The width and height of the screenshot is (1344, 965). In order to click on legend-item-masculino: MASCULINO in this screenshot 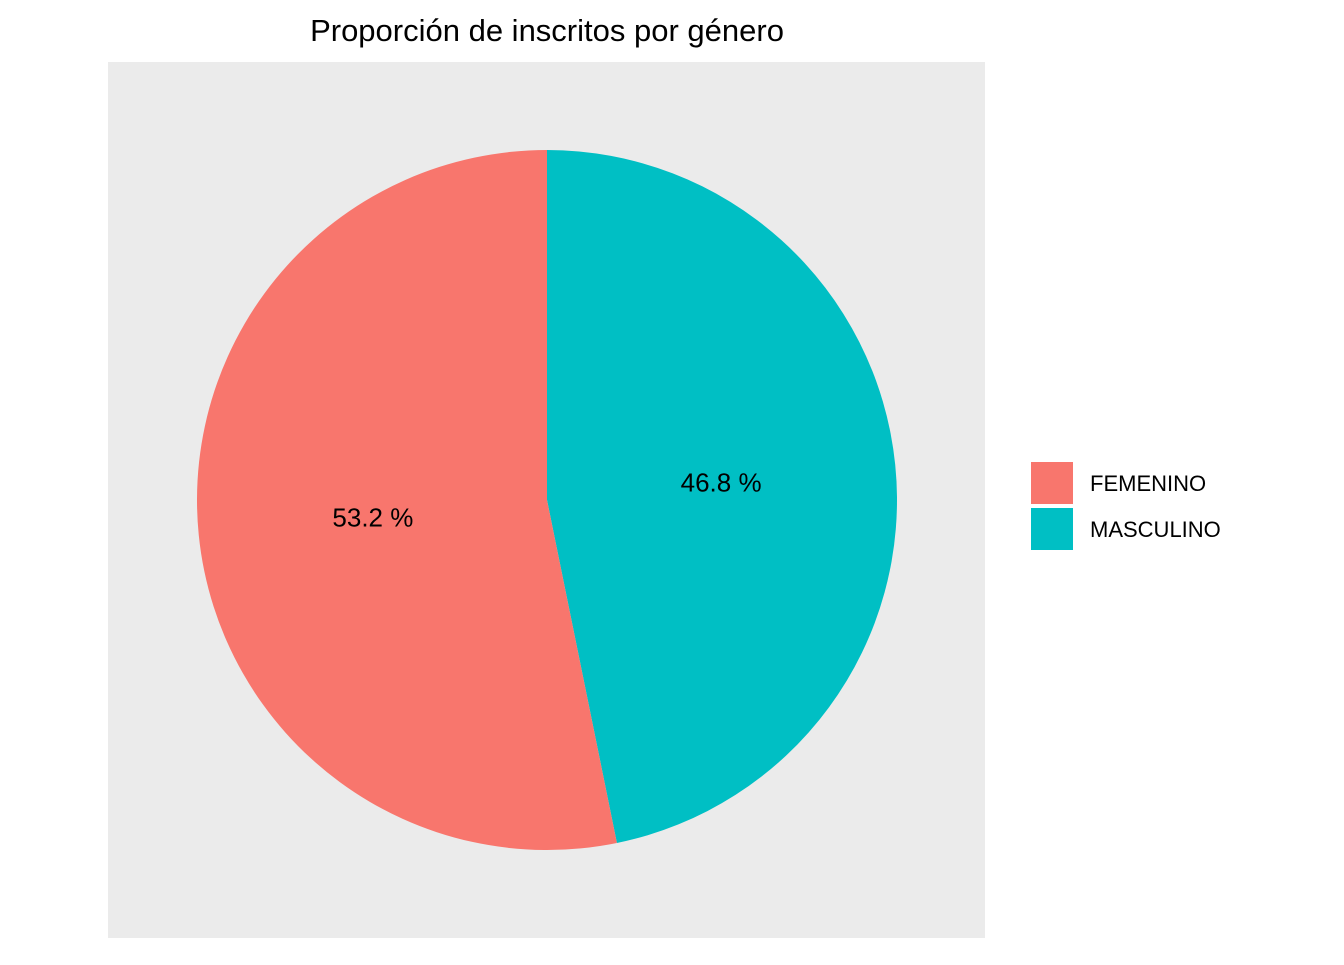, I will do `click(1126, 529)`.